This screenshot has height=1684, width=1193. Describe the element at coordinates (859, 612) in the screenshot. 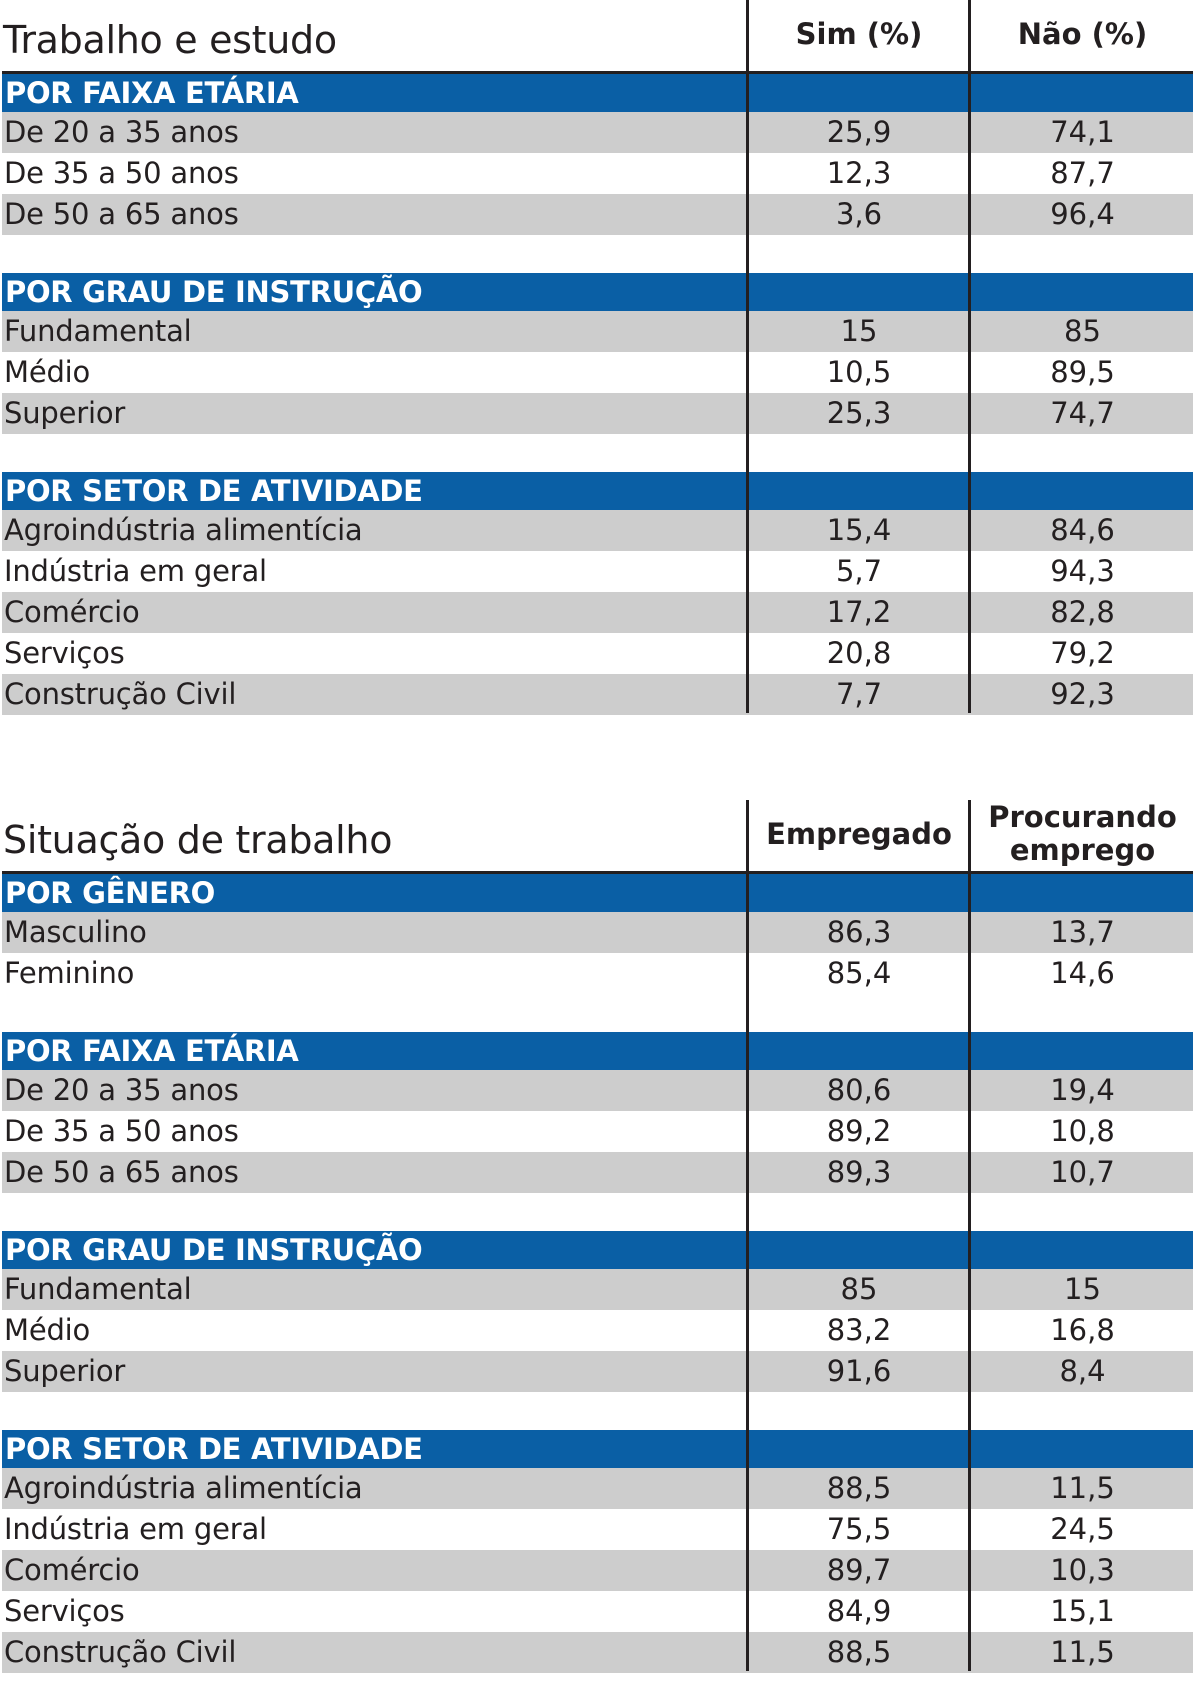

I see `cell-value: 17,2` at that location.